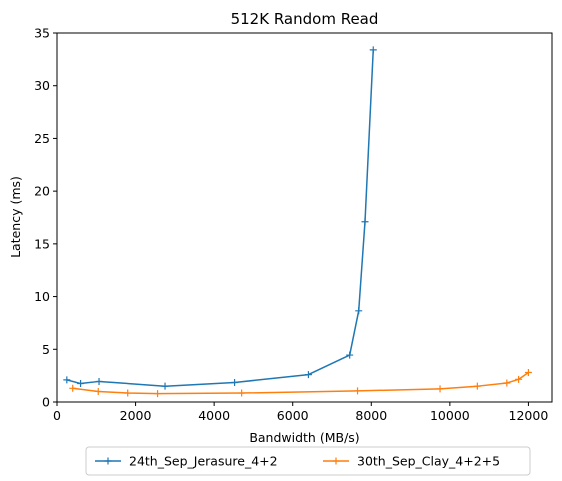  Describe the element at coordinates (529, 415) in the screenshot. I see `x-tick-label: 12000` at that location.